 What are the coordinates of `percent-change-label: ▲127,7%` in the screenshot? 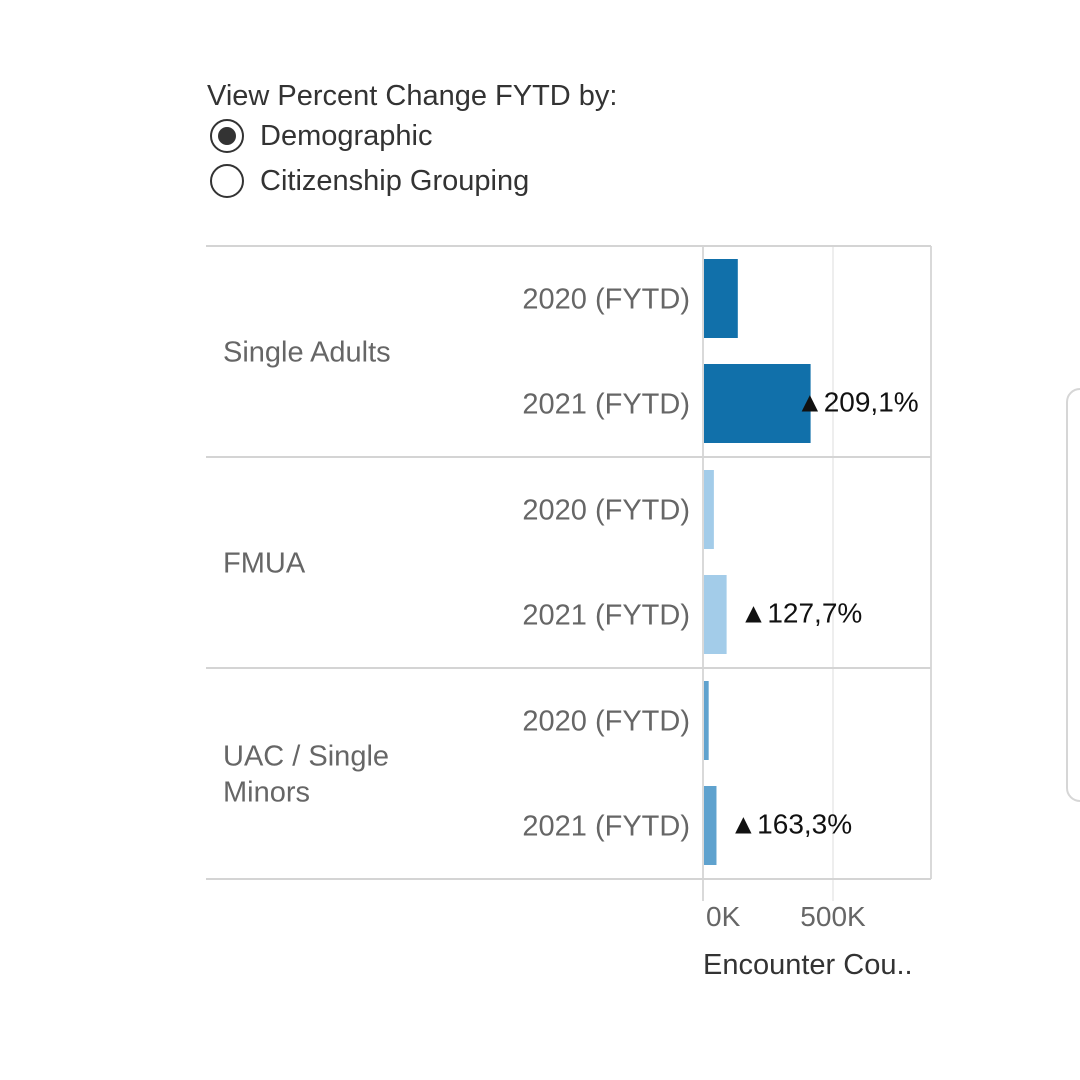 It's located at (801, 613).